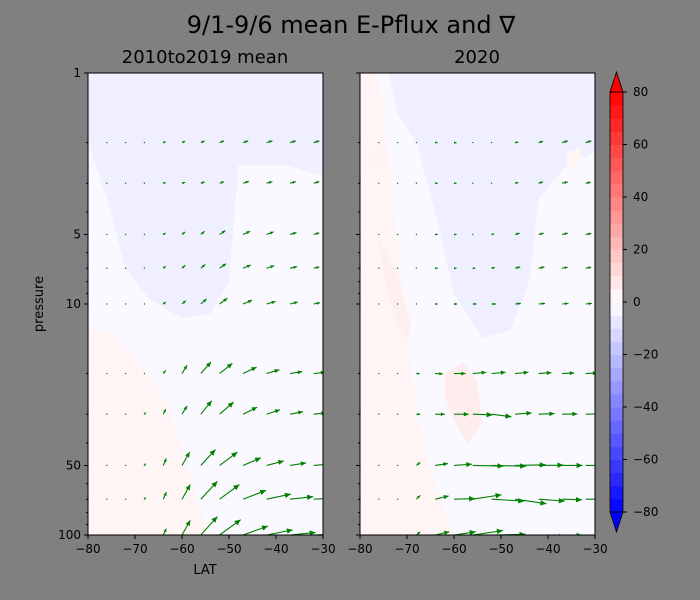  I want to click on colorbar-tick-label: −80, so click(645, 512).